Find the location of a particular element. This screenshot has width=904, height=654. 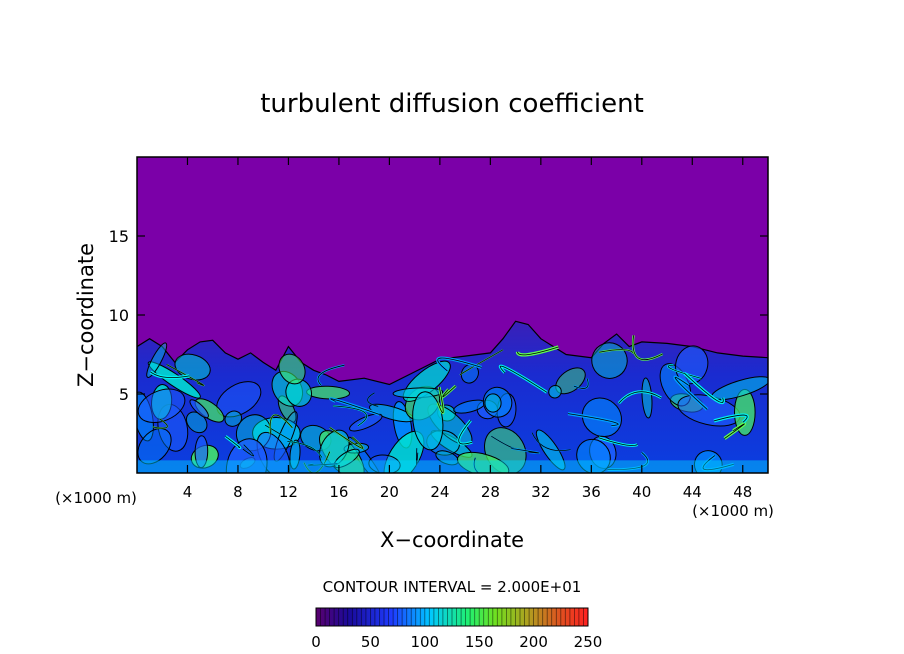

y-axis-label: Z−coordinate is located at coordinates (86, 315).